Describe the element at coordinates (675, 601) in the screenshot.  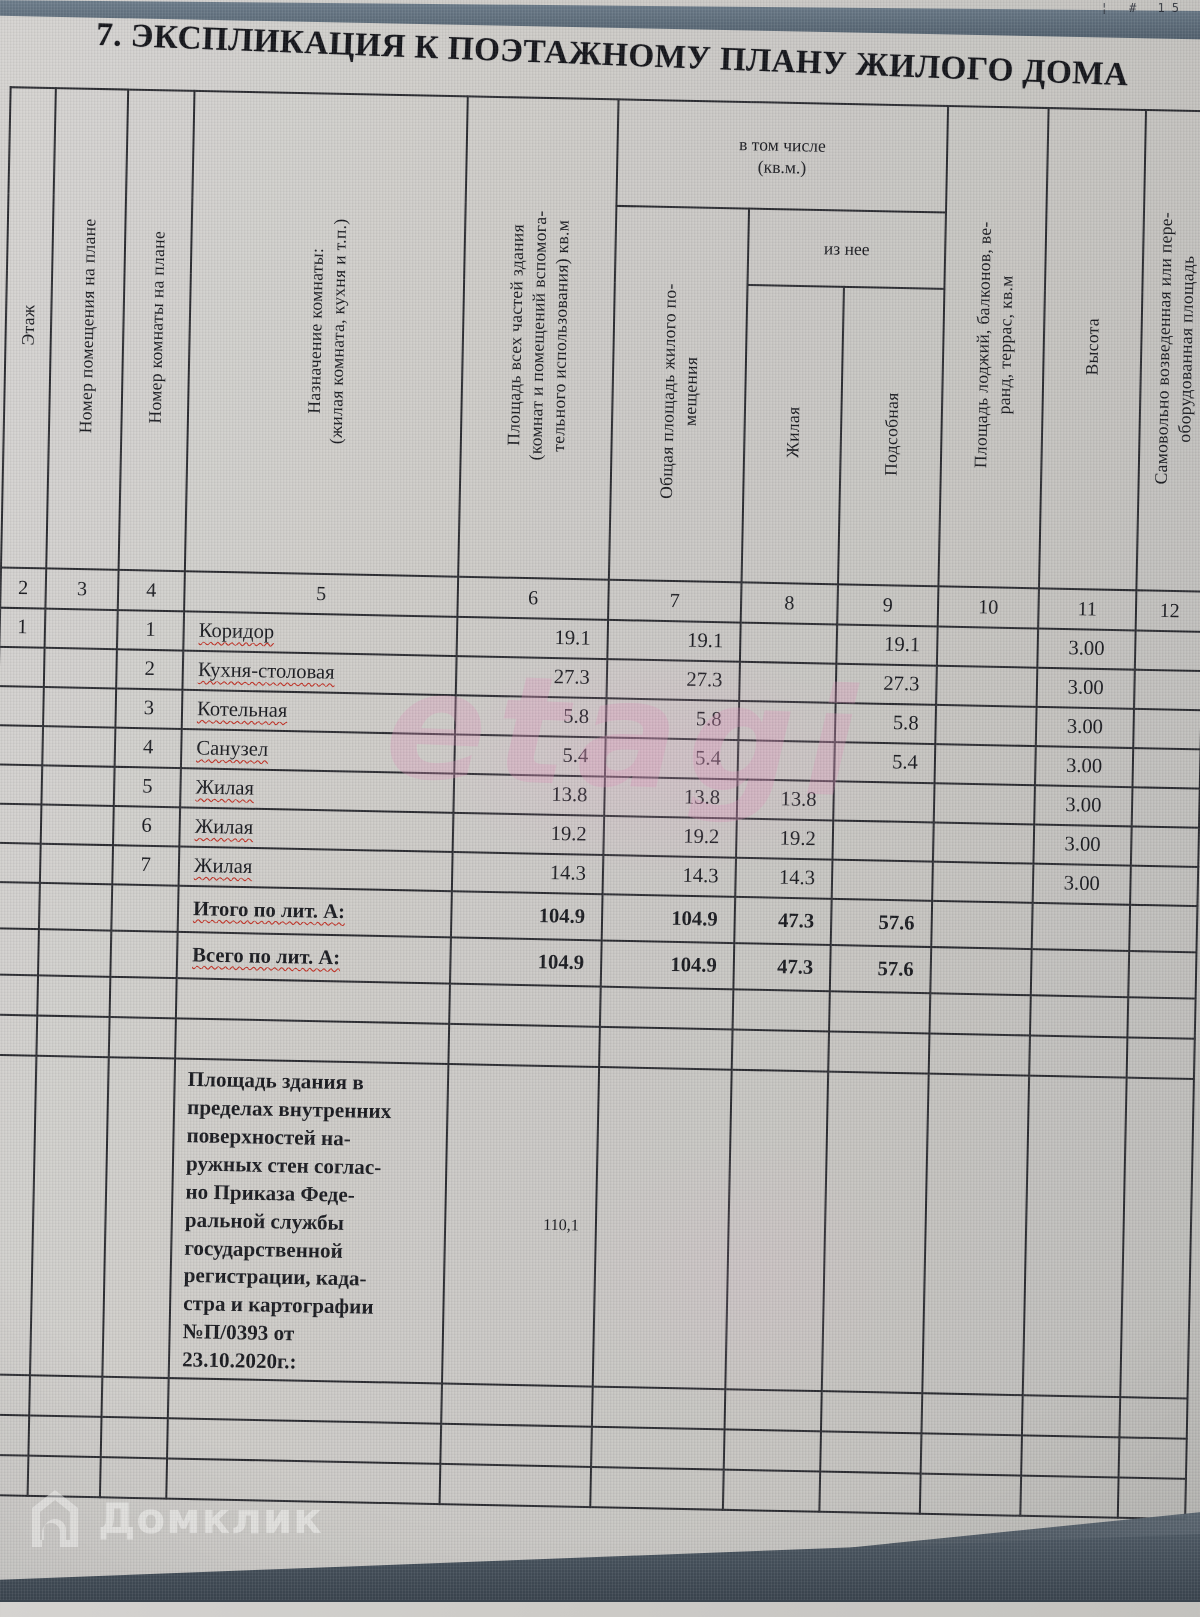
I see `column-number: 7` at that location.